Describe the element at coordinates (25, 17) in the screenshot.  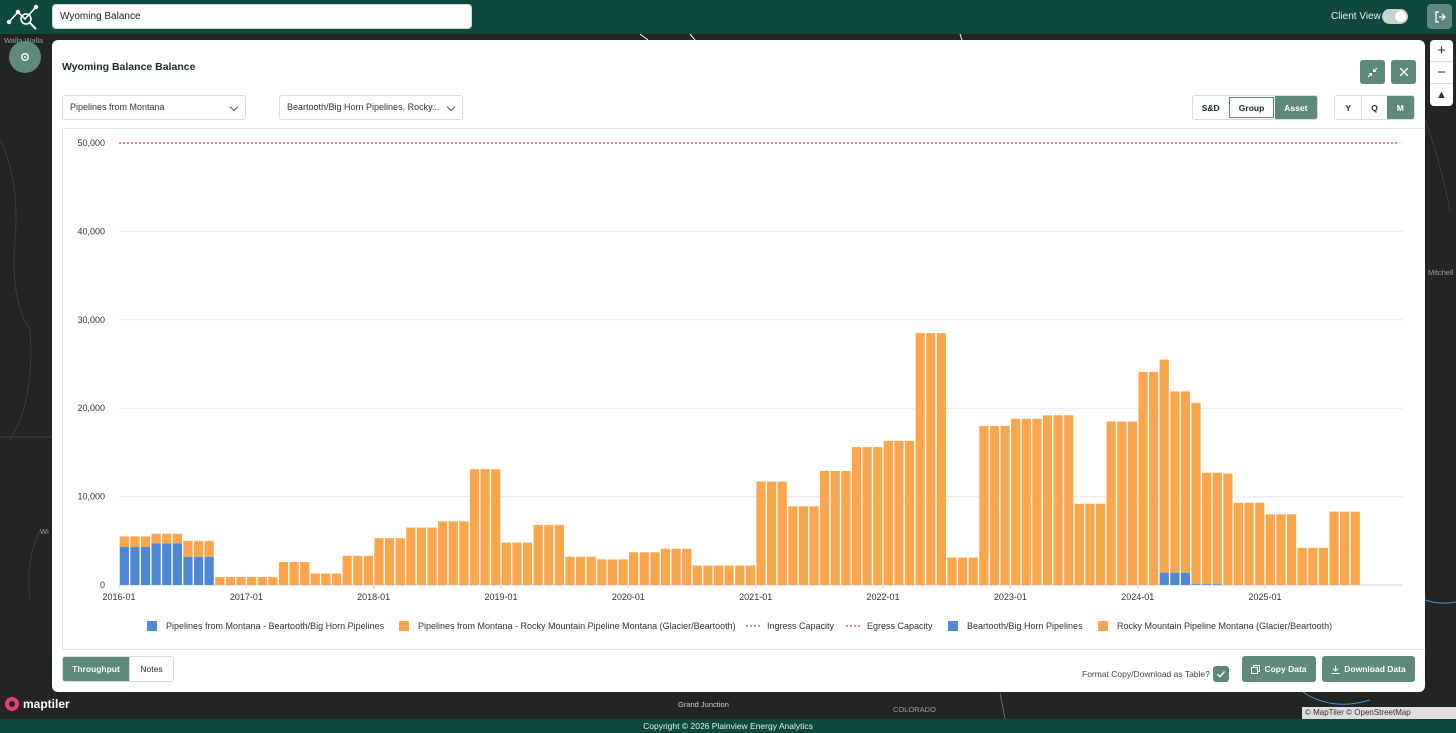
I see `logo-icon` at that location.